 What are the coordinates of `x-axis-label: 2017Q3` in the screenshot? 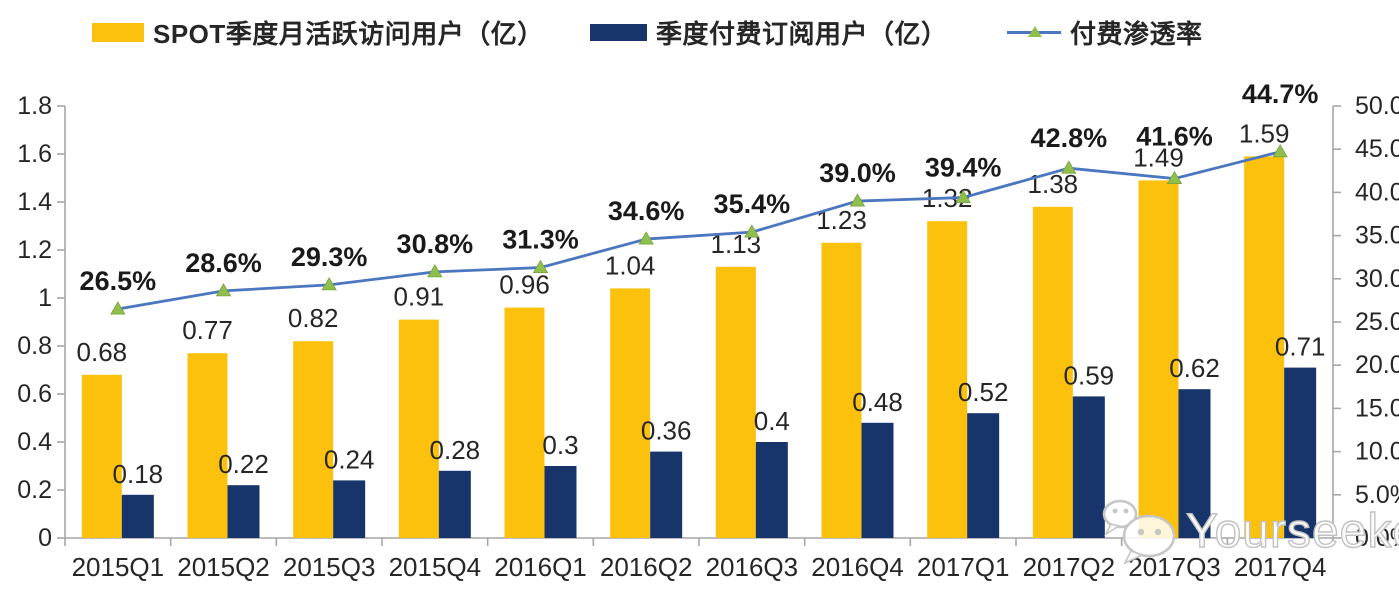 It's located at (1174, 567).